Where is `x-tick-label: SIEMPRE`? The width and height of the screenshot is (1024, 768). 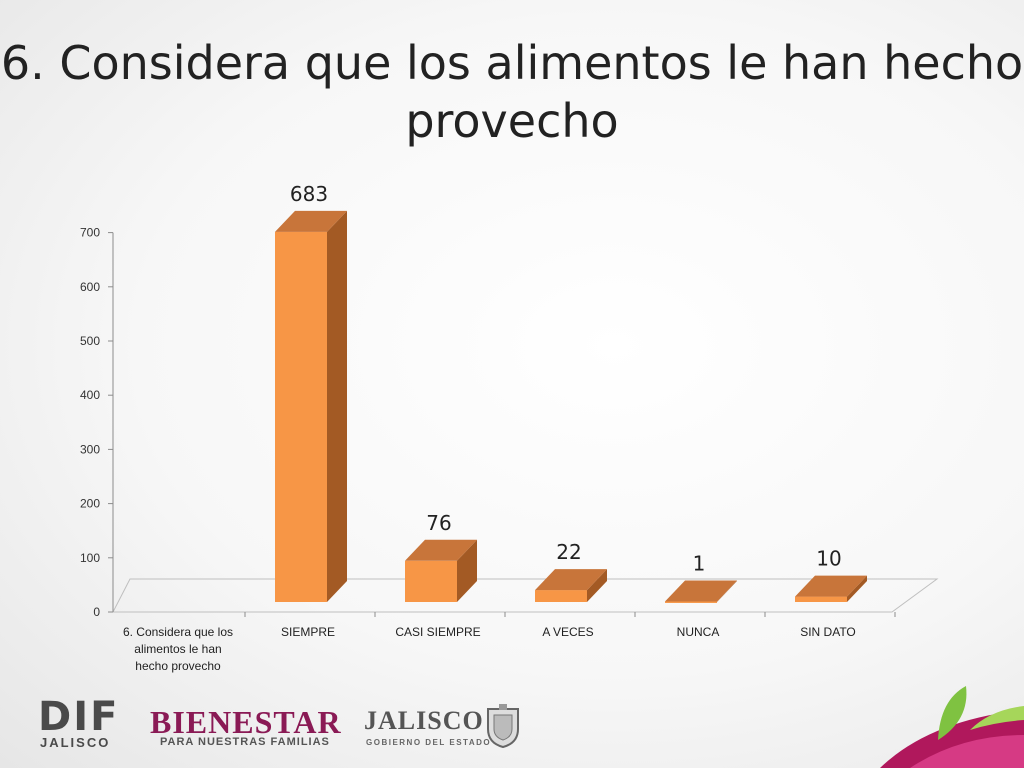
x-tick-label: SIEMPRE is located at coordinates (308, 632).